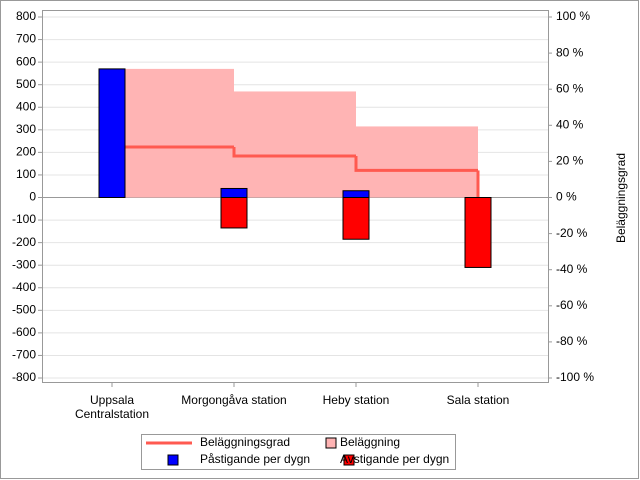 The image size is (640, 480). What do you see at coordinates (24, 242) in the screenshot?
I see `y-tick-label: -200` at bounding box center [24, 242].